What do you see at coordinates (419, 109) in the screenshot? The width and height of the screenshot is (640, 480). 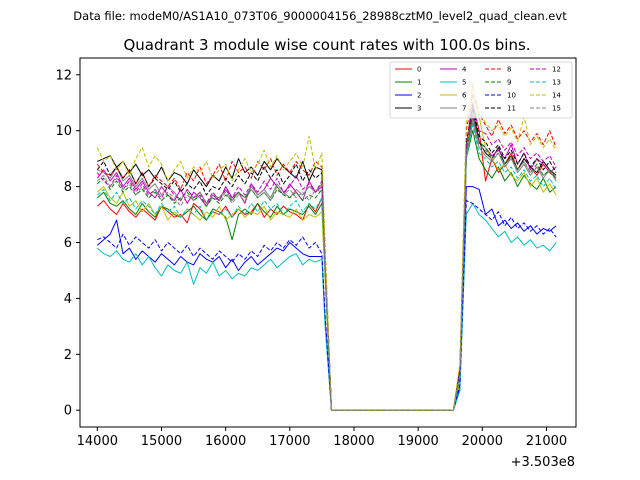 I see `legend-label-3: 3` at bounding box center [419, 109].